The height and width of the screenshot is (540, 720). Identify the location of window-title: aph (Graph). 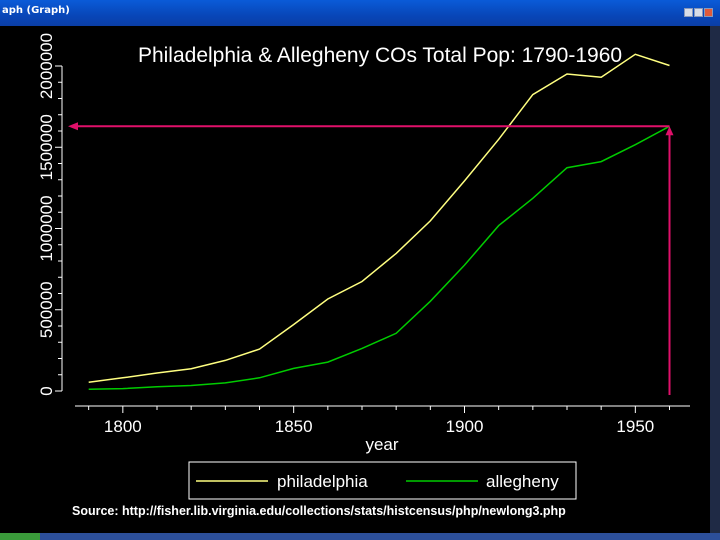
(36, 10).